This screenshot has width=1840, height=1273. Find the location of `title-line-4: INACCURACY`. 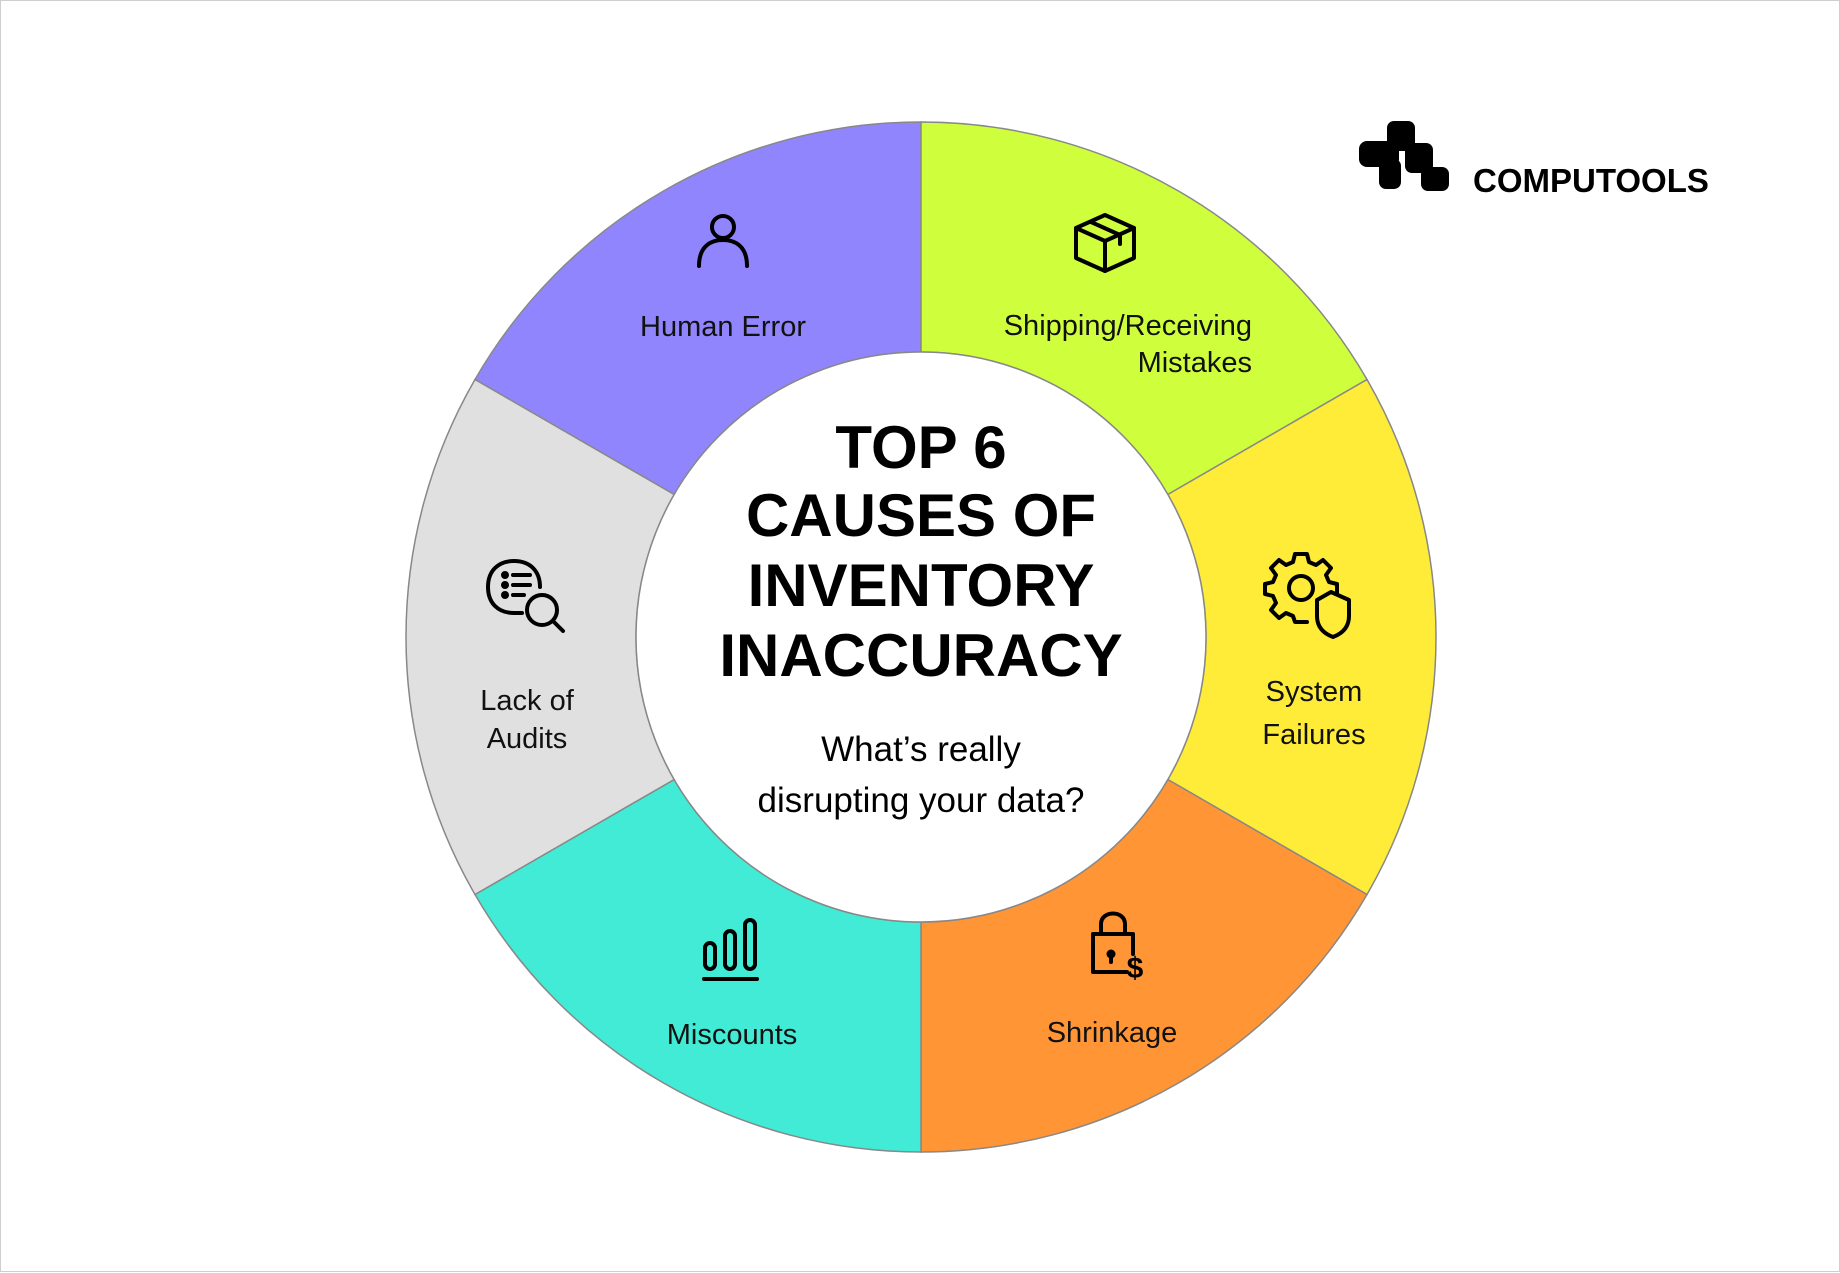

title-line-4: INACCURACY is located at coordinates (920, 655).